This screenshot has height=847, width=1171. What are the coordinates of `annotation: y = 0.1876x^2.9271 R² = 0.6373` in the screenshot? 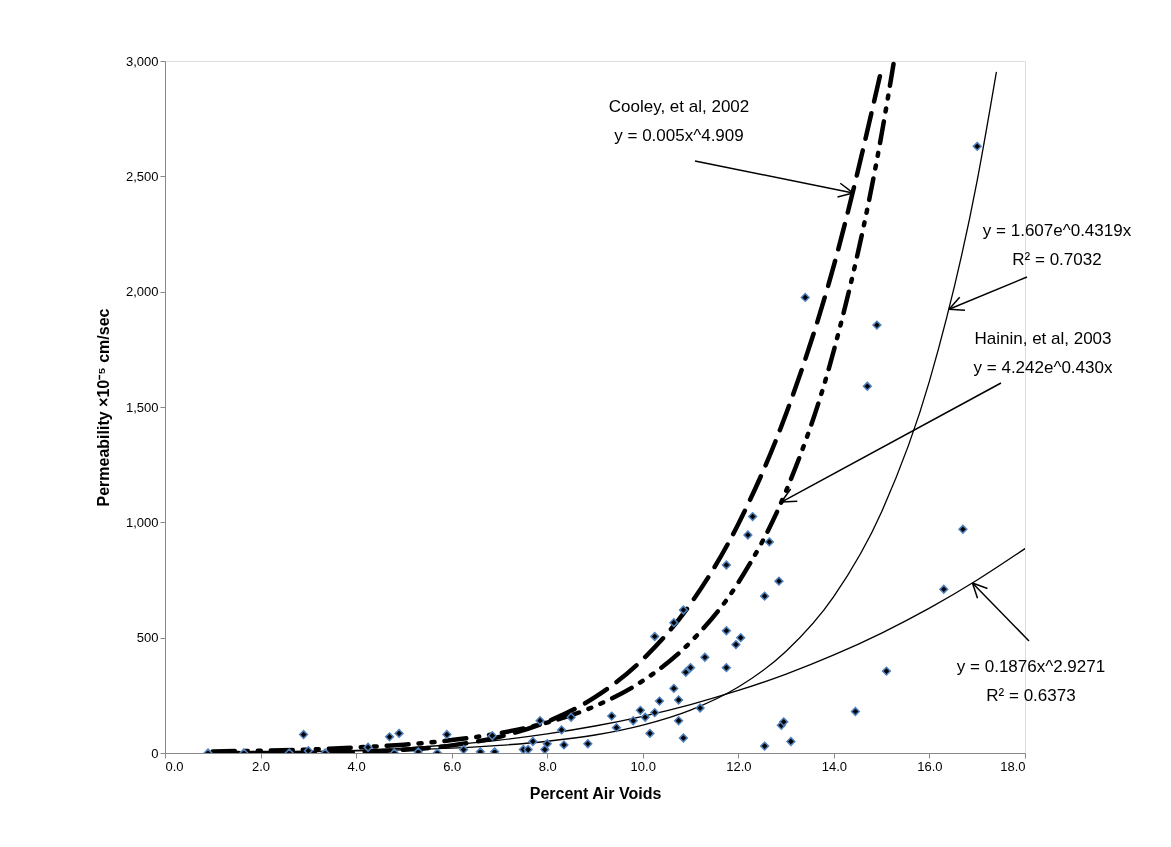 It's located at (1031, 681).